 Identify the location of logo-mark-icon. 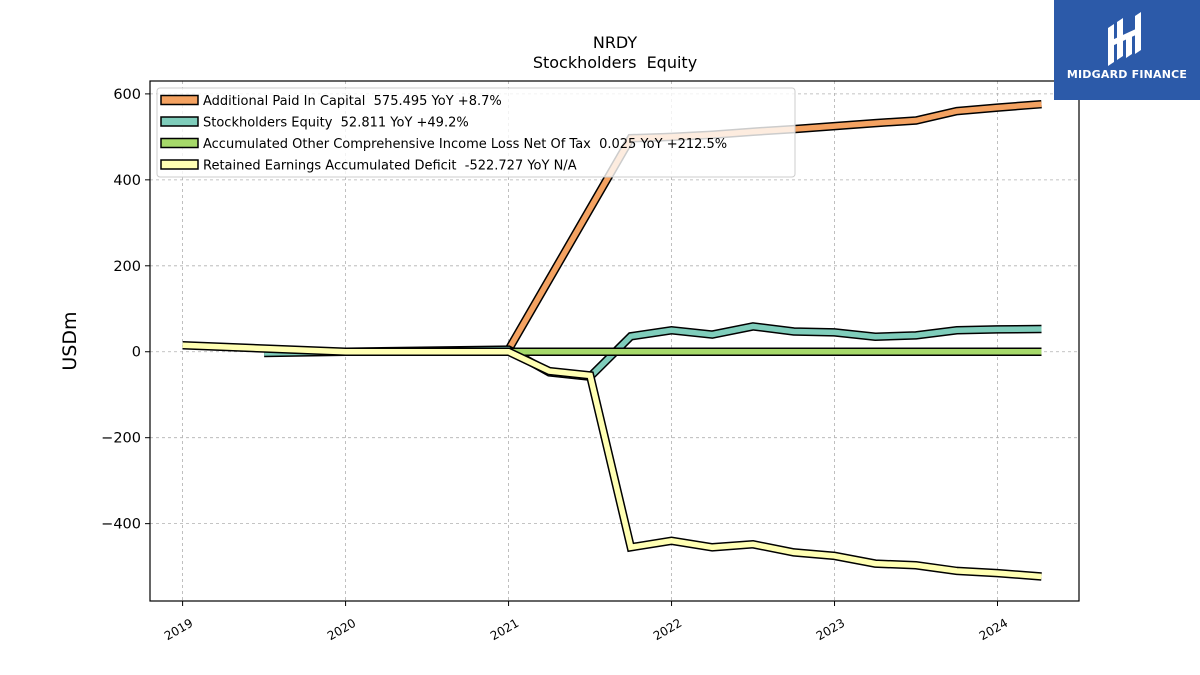
(1124, 39).